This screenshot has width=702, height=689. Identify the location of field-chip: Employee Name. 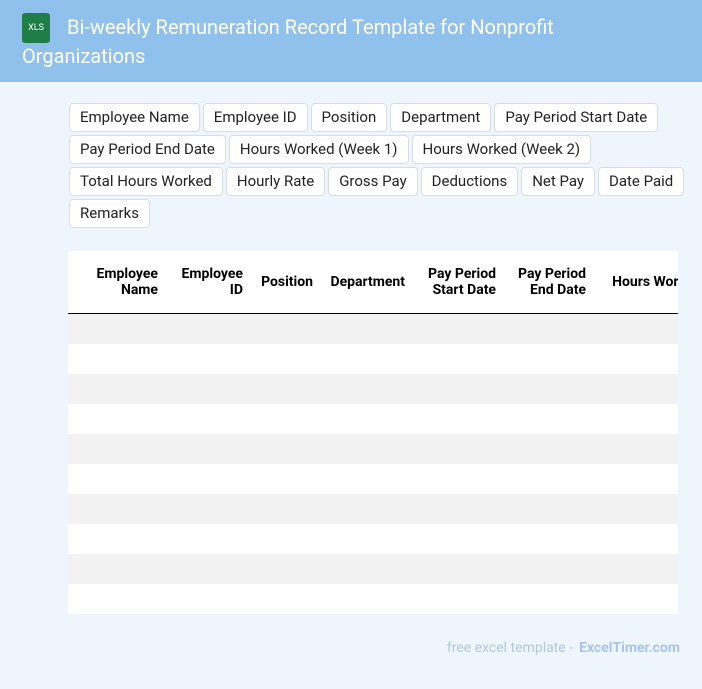
(134, 117).